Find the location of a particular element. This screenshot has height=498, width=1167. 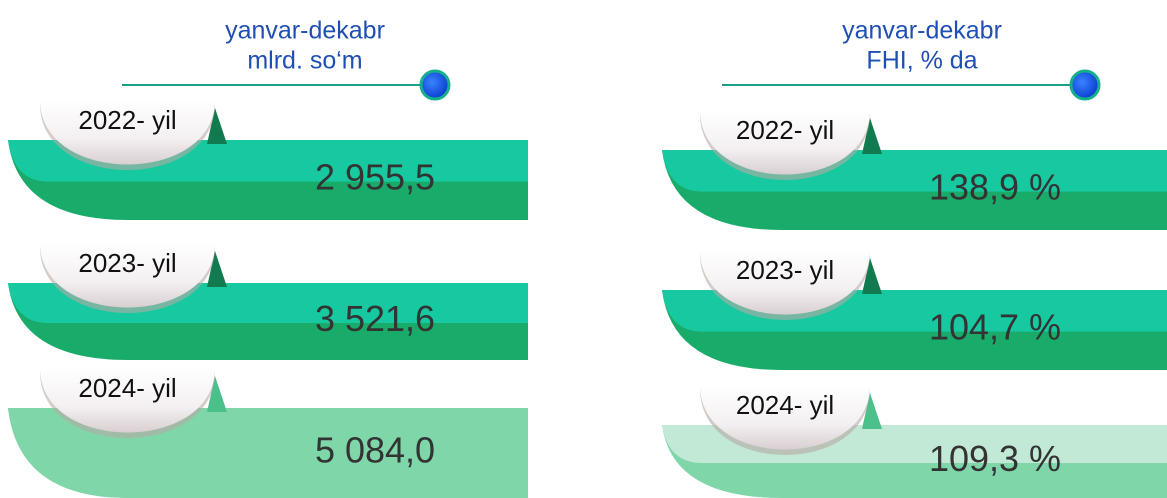

row-value: 2 955,5 is located at coordinates (375, 177).